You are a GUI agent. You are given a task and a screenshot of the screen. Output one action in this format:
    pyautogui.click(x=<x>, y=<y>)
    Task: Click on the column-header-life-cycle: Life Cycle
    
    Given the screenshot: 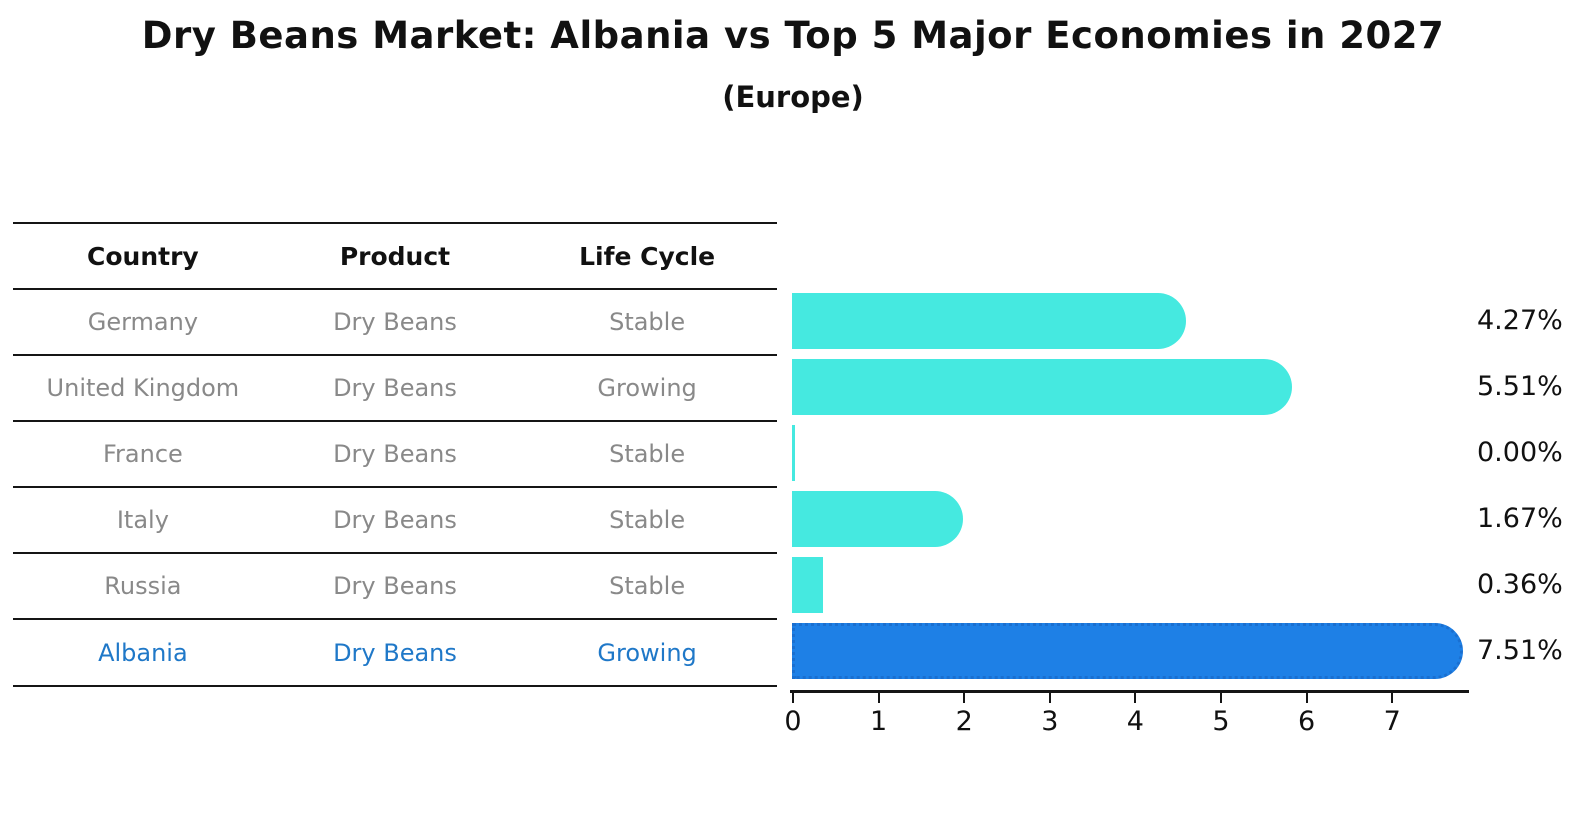 What is the action you would take?
    pyautogui.click(x=647, y=256)
    